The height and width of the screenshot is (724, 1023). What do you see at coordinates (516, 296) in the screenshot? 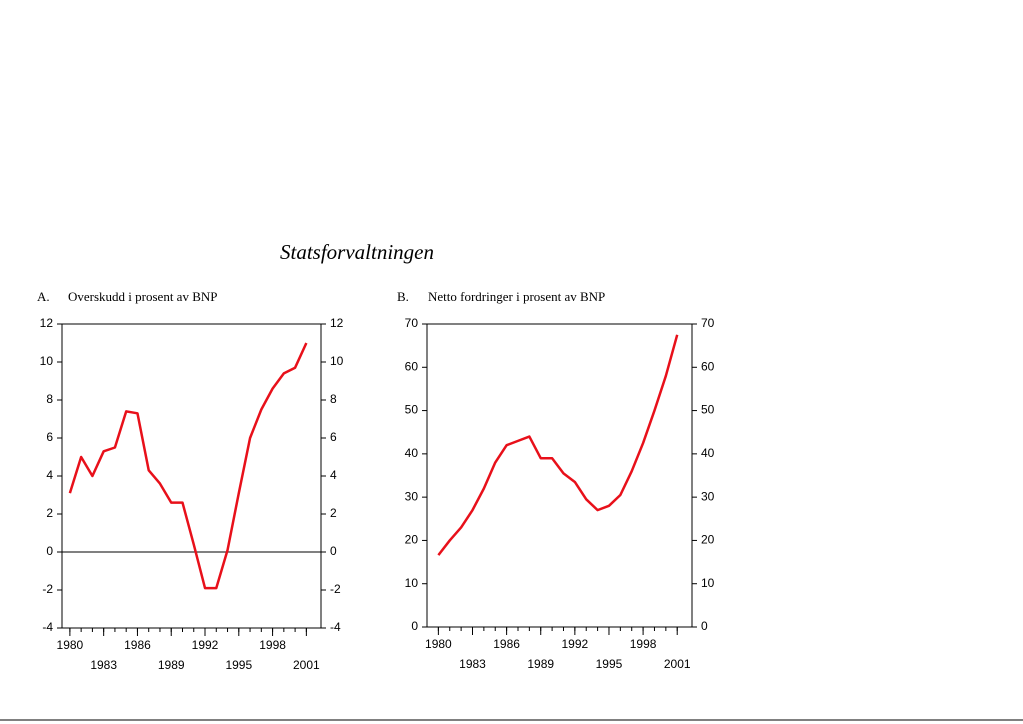
I see `chart-title: Netto fordringer i prosent av BNP` at bounding box center [516, 296].